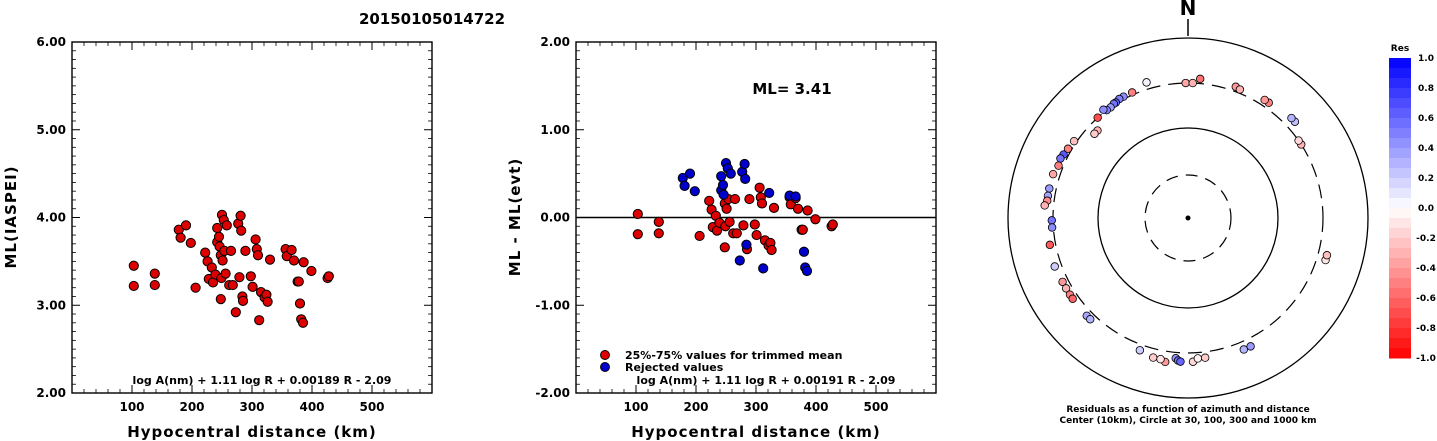 The width and height of the screenshot is (1437, 441). I want to click on magnitude-xtick-label: 100, so click(131, 407).